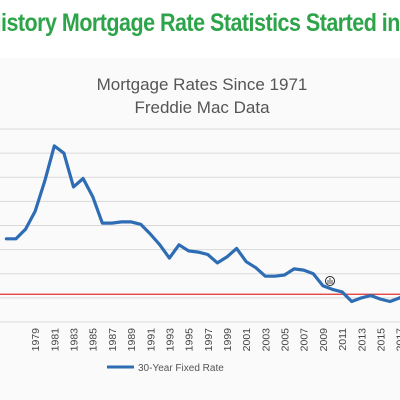 The image size is (400, 400). Describe the element at coordinates (190, 340) in the screenshot. I see `x-tick-label: 1995` at that location.